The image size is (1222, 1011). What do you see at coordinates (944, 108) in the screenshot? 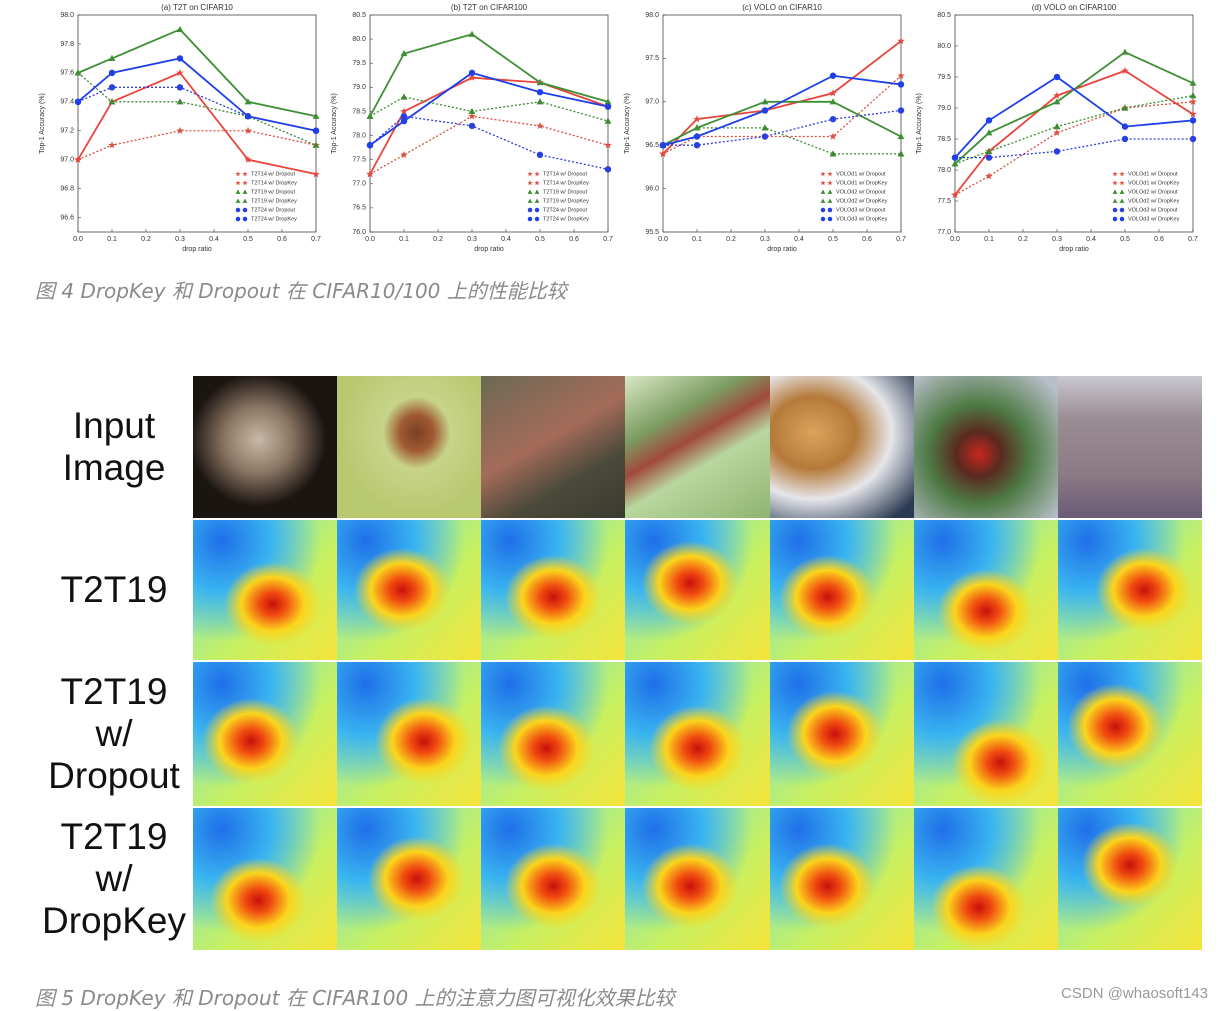
I see `y-tick-label: 79.0` at bounding box center [944, 108].